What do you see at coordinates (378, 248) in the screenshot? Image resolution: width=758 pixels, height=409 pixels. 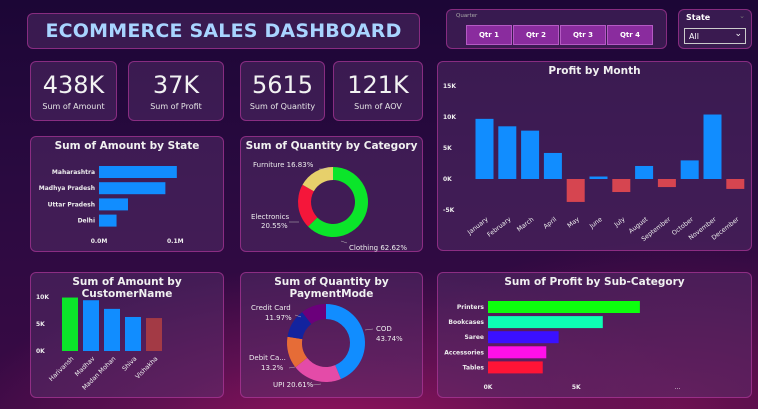 I see `slice-label: Clothing 62.62%` at bounding box center [378, 248].